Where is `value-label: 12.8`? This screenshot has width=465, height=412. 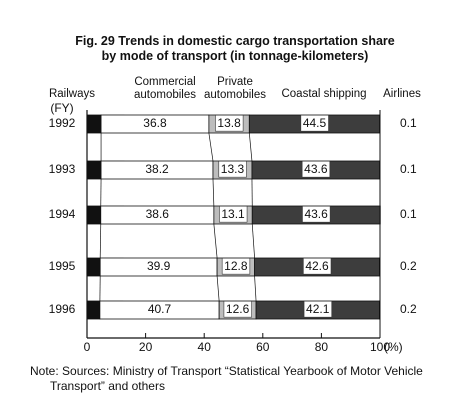 value-label: 12.8 is located at coordinates (236, 266).